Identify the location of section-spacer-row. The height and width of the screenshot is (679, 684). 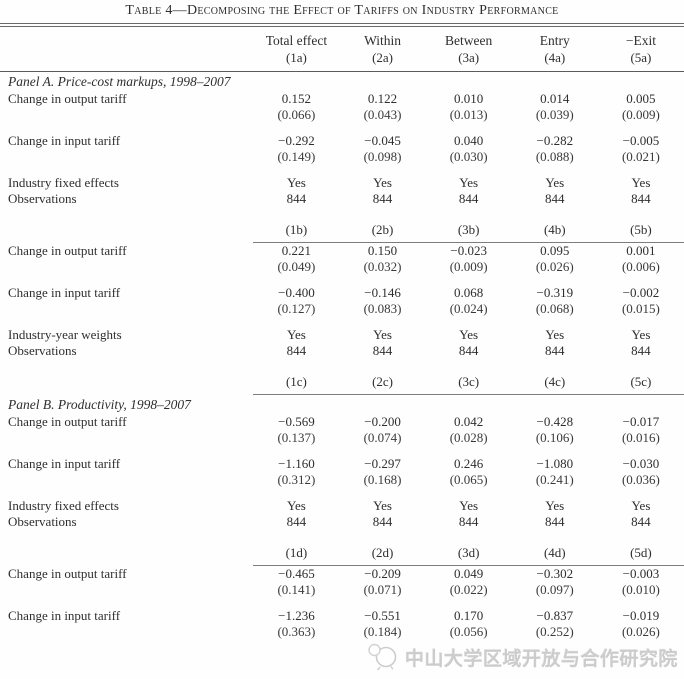
(342, 536).